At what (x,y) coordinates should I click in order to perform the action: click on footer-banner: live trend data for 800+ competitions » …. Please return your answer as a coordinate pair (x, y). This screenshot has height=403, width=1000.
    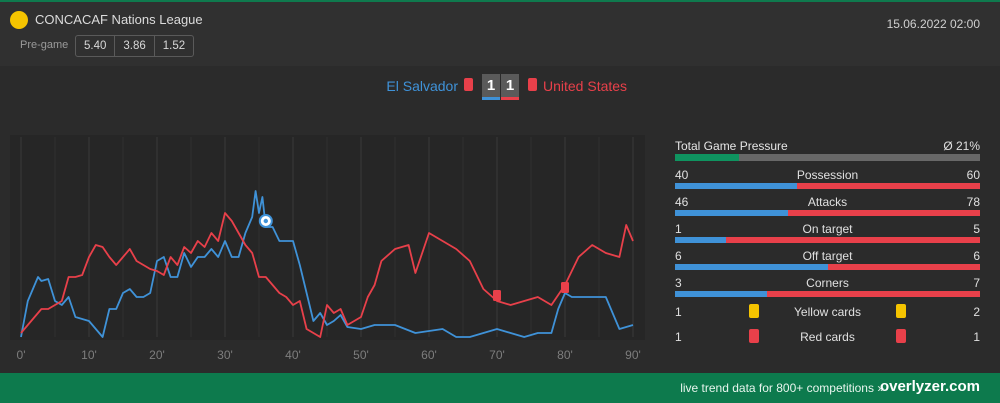
    Looking at the image, I should click on (500, 388).